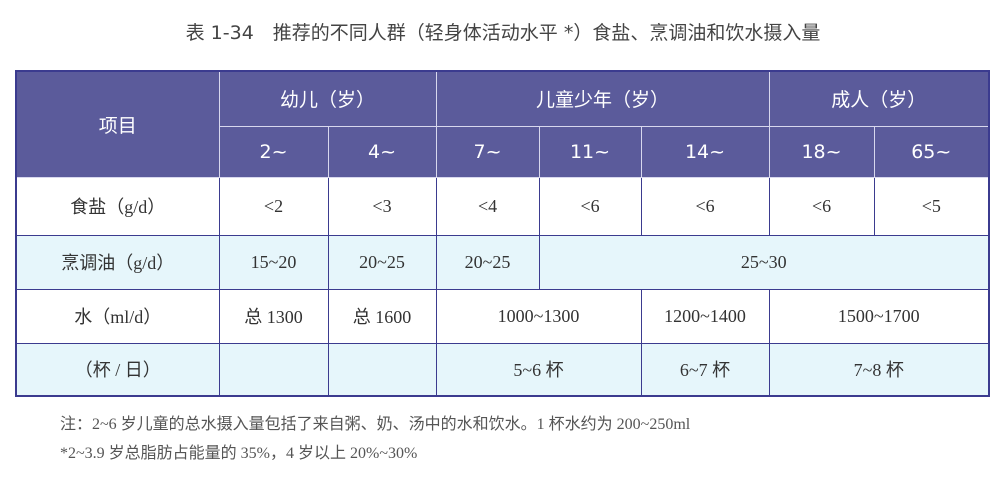 This screenshot has height=484, width=1006. Describe the element at coordinates (382, 151) in the screenshot. I see `header-age: 4~` at that location.